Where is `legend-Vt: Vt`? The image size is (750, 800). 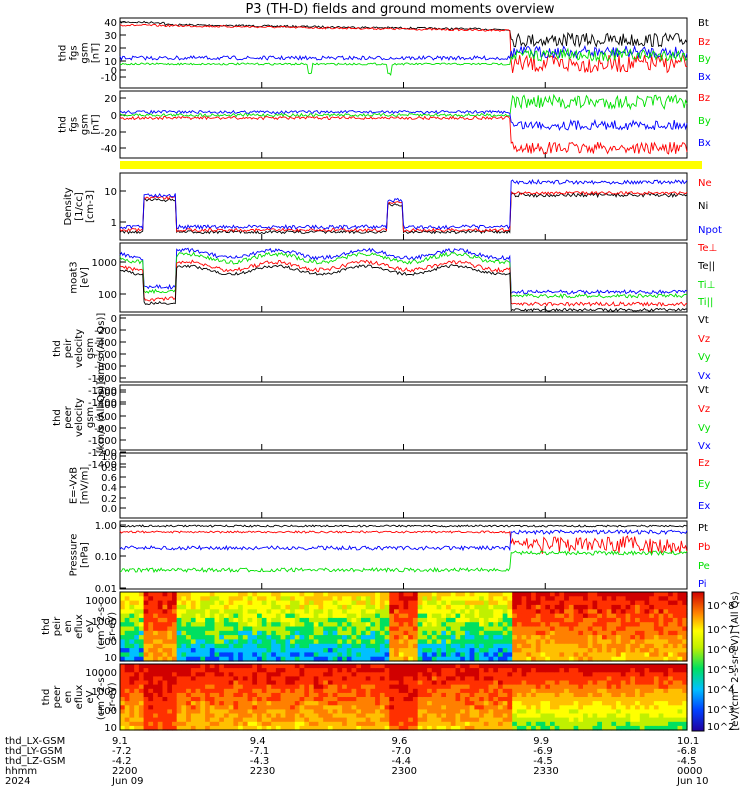
legend-Vt: Vt is located at coordinates (703, 390).